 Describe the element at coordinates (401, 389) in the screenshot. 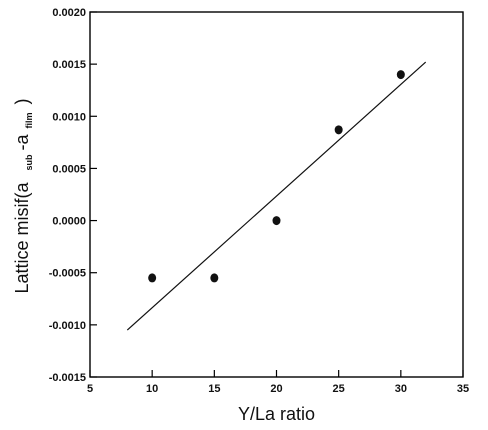

I see `x-tick-label: 30` at that location.